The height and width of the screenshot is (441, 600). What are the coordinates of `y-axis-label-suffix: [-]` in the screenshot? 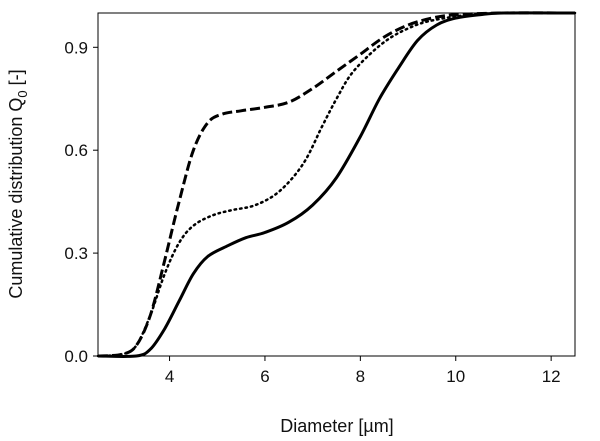 It's located at (16, 79).